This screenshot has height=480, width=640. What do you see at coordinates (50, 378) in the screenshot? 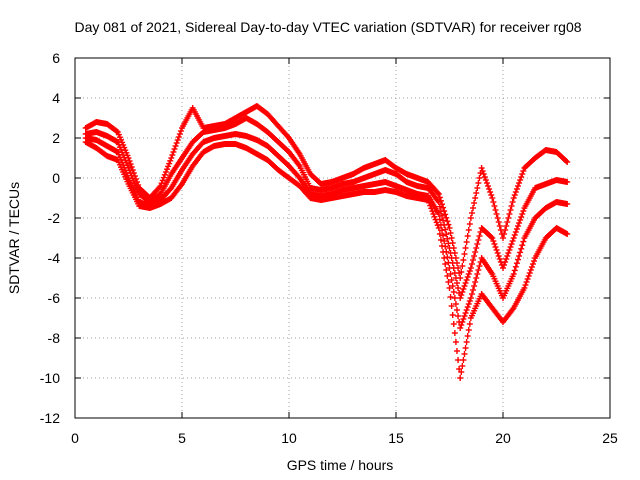
I see `y-tick-label: -10` at bounding box center [50, 378].